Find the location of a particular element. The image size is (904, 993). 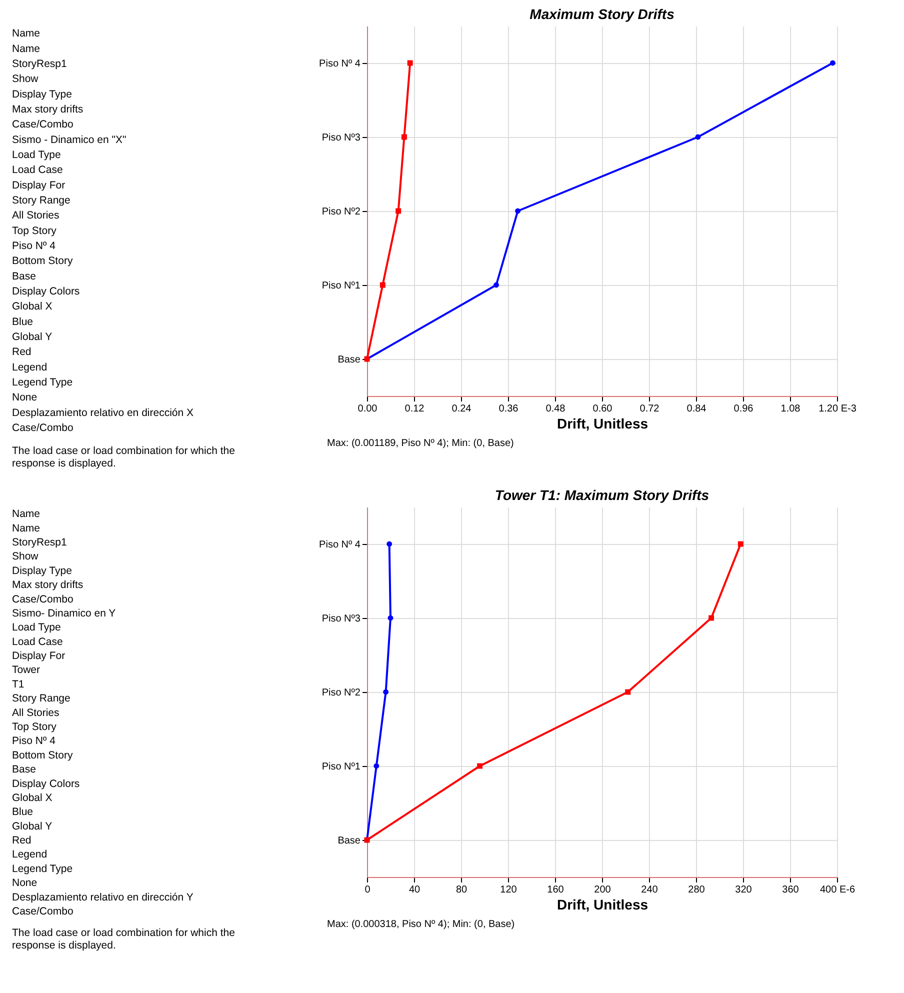

x-tick-label: 200 is located at coordinates (603, 890).